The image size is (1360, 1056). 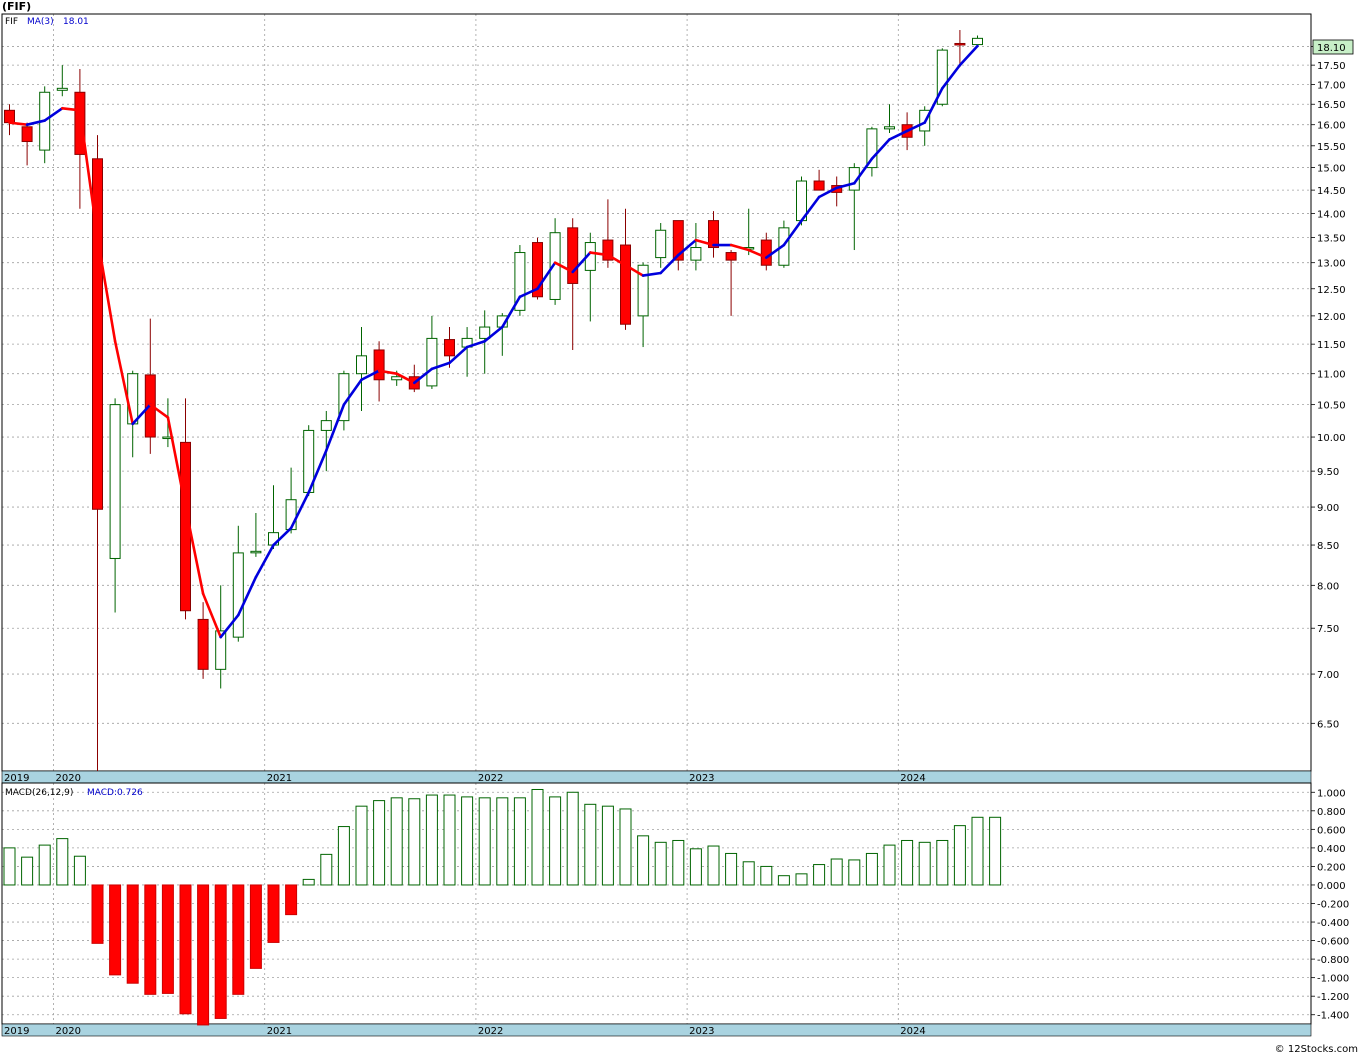 What do you see at coordinates (465, 1031) in the screenshot?
I see `macd-x-axis-labels: 2019 2020 2021 2022 2023 2024` at bounding box center [465, 1031].